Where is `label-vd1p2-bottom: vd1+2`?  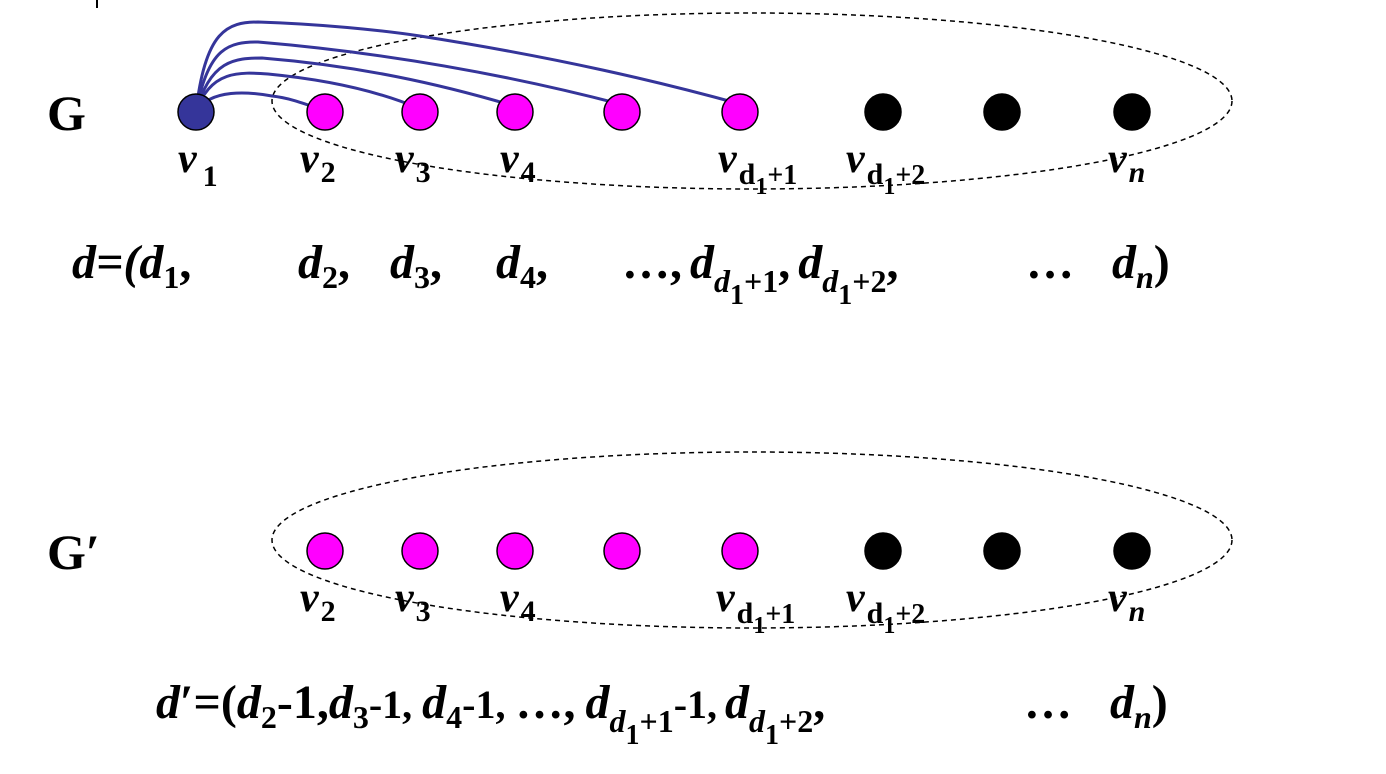 label-vd1p2-bottom: vd1+2 is located at coordinates (885, 607).